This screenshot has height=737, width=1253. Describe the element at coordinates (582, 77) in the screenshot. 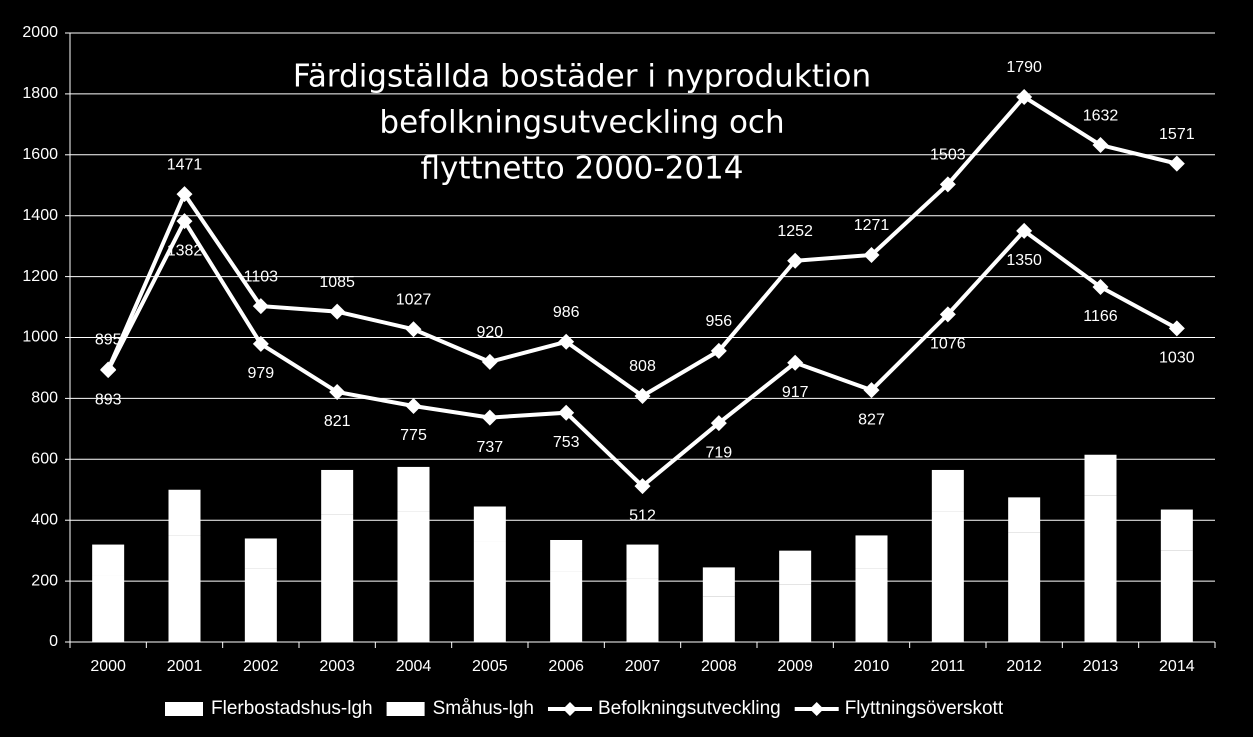

I see `chart-title: Färdigställda bostäder i nyproduktion` at that location.